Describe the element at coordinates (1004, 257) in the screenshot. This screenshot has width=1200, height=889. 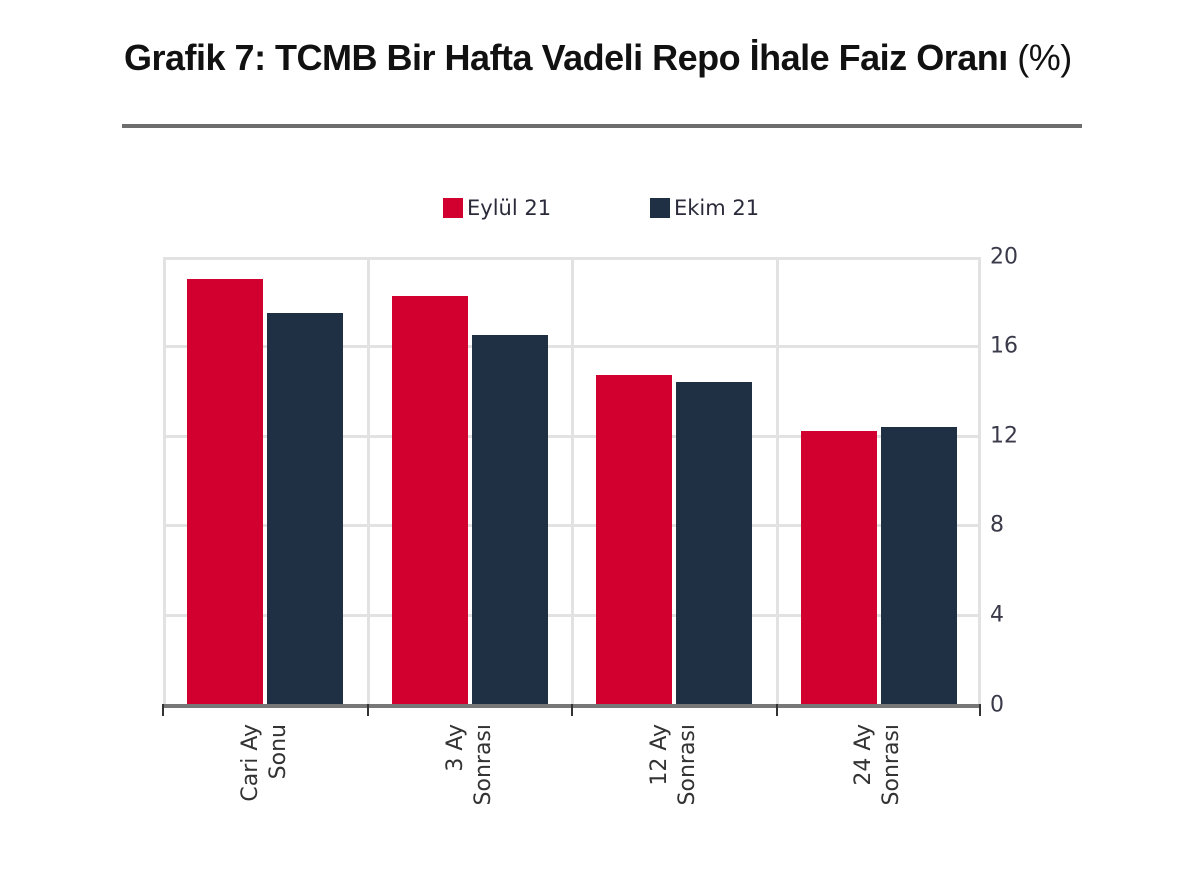
I see `y-tick-label: 20` at that location.